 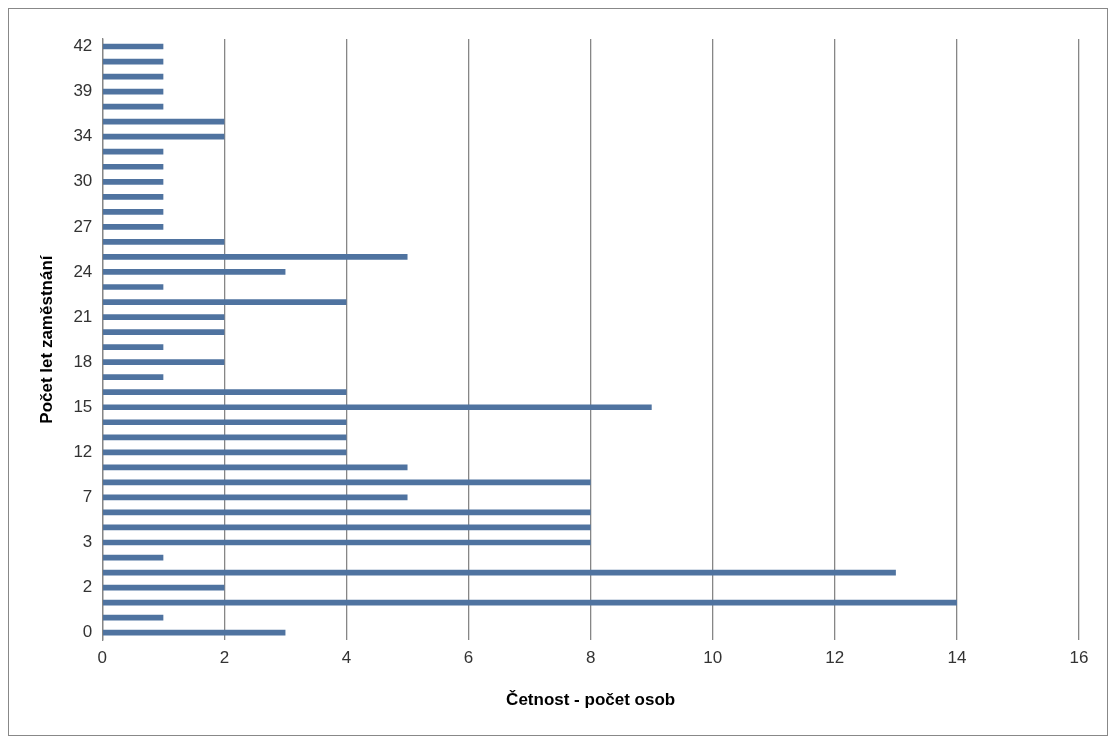 What do you see at coordinates (83, 452) in the screenshot?
I see `y-tick-label: 12` at bounding box center [83, 452].